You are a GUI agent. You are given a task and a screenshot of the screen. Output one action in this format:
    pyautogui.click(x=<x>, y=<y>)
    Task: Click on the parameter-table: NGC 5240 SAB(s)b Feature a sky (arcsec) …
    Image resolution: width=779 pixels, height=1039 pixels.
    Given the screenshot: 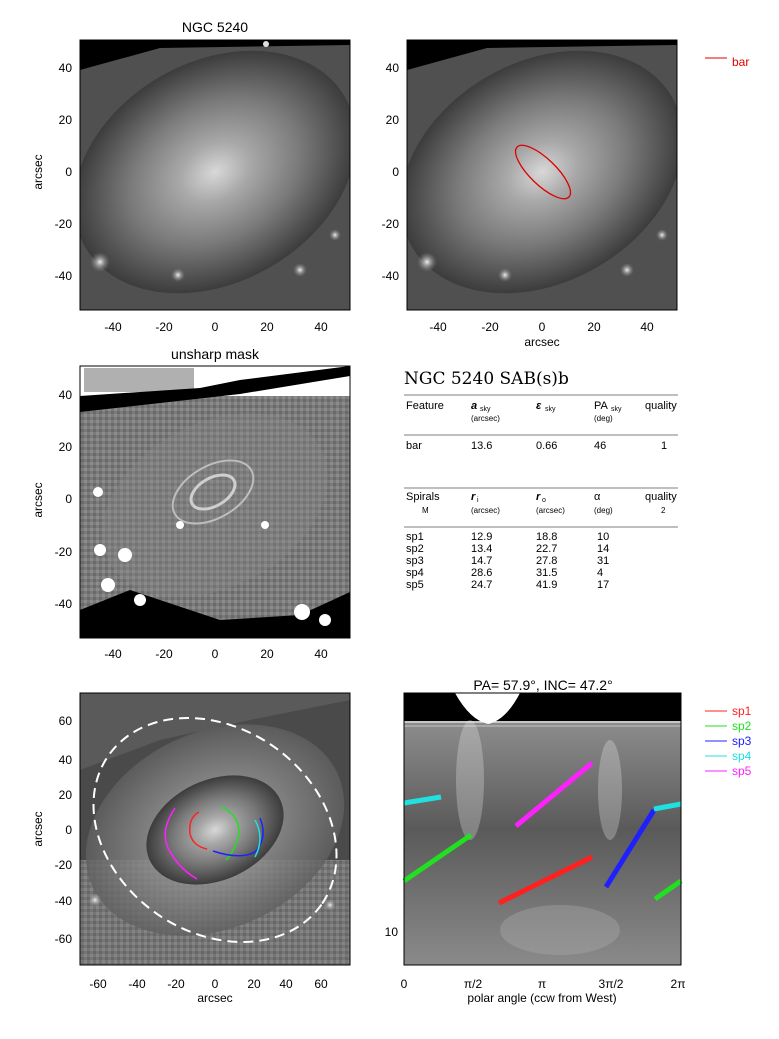 What is the action you would take?
    pyautogui.click(x=541, y=480)
    